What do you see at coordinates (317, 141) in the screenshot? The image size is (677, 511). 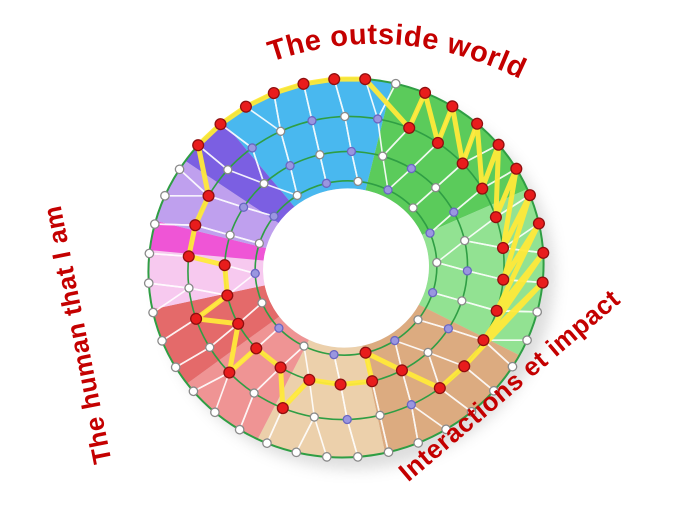 I see `sector-cyan` at bounding box center [317, 141].